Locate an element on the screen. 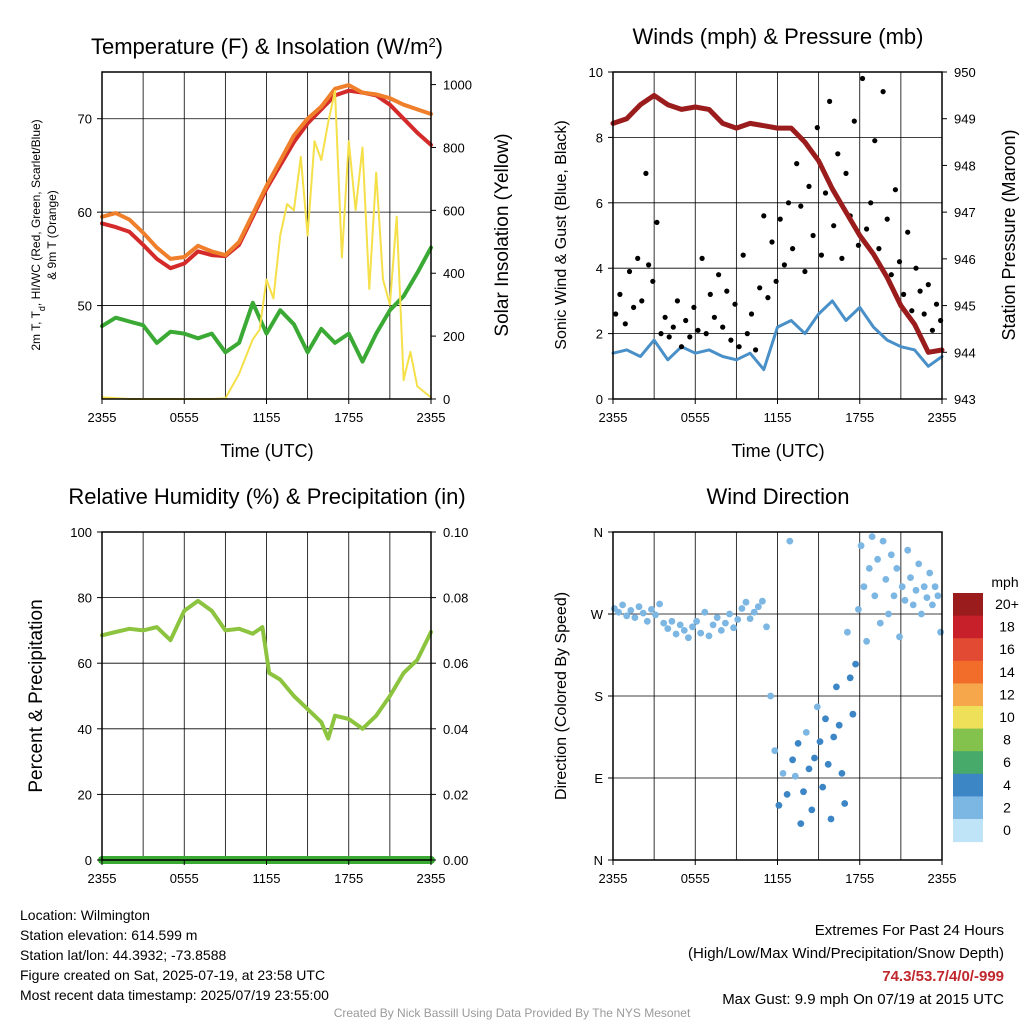 The width and height of the screenshot is (1024, 1024). colorbar-label: 6 is located at coordinates (1007, 762).